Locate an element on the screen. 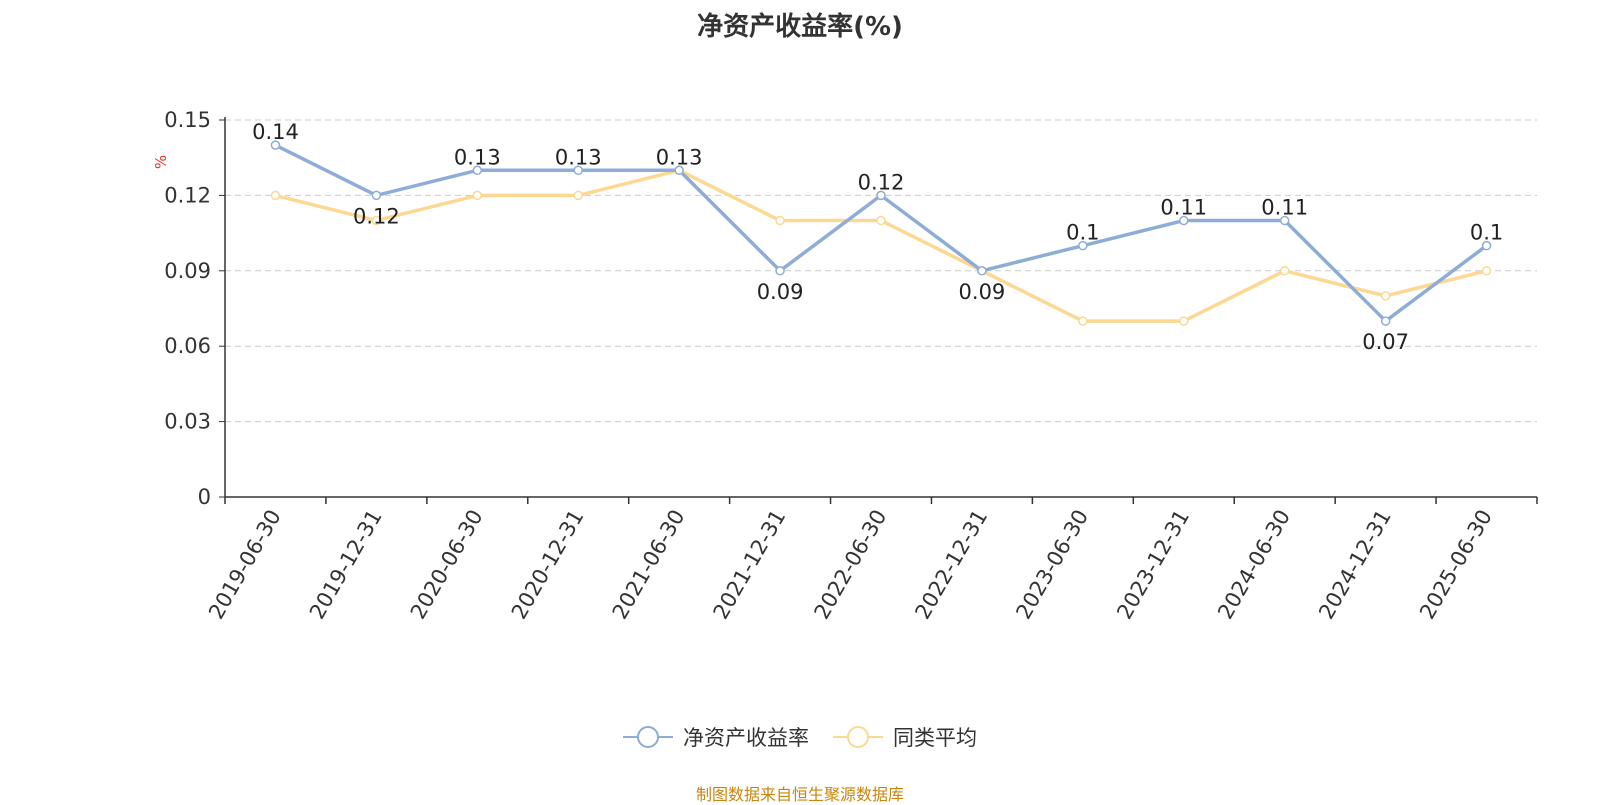  x-tick-label: 2024-12-31 is located at coordinates (1355, 565).